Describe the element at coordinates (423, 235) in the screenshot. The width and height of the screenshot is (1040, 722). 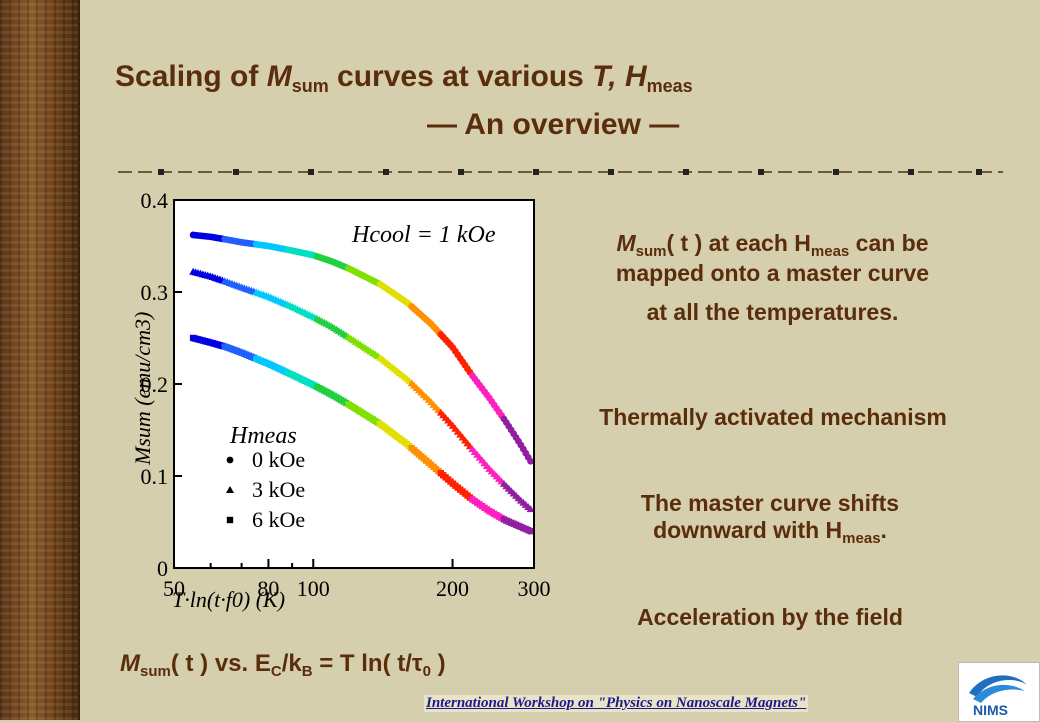
I see `hcool-annotation: Hcool = 1 kOe` at that location.